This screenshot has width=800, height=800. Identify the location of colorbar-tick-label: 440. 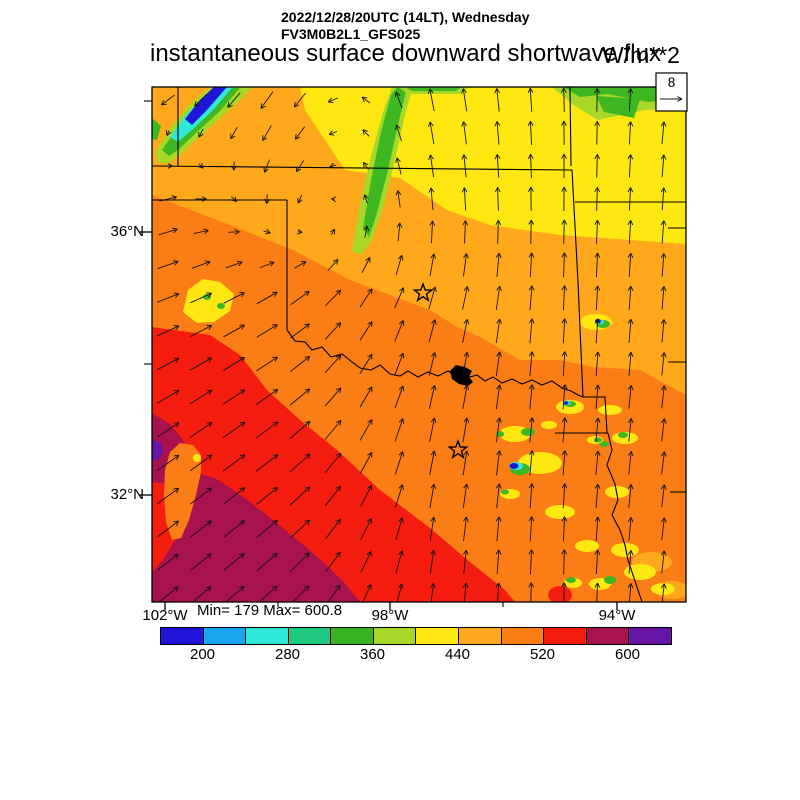
(457, 654).